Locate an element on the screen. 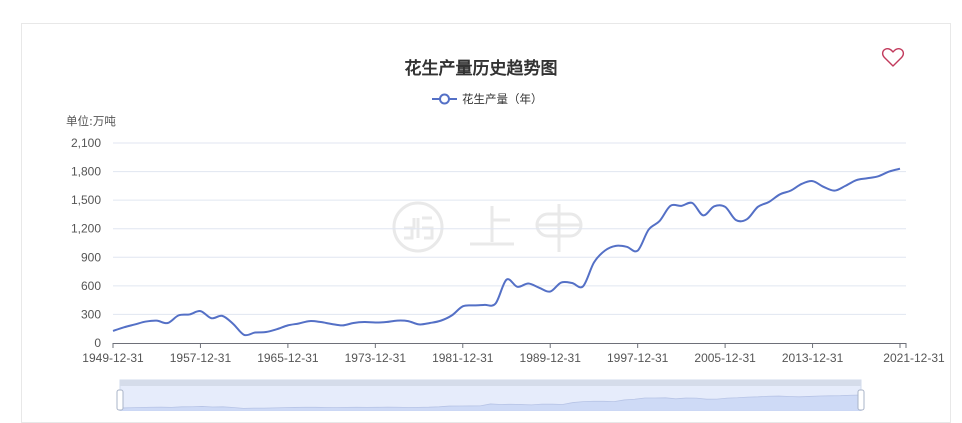  x-tick-label: 2013-12-31 is located at coordinates (813, 358).